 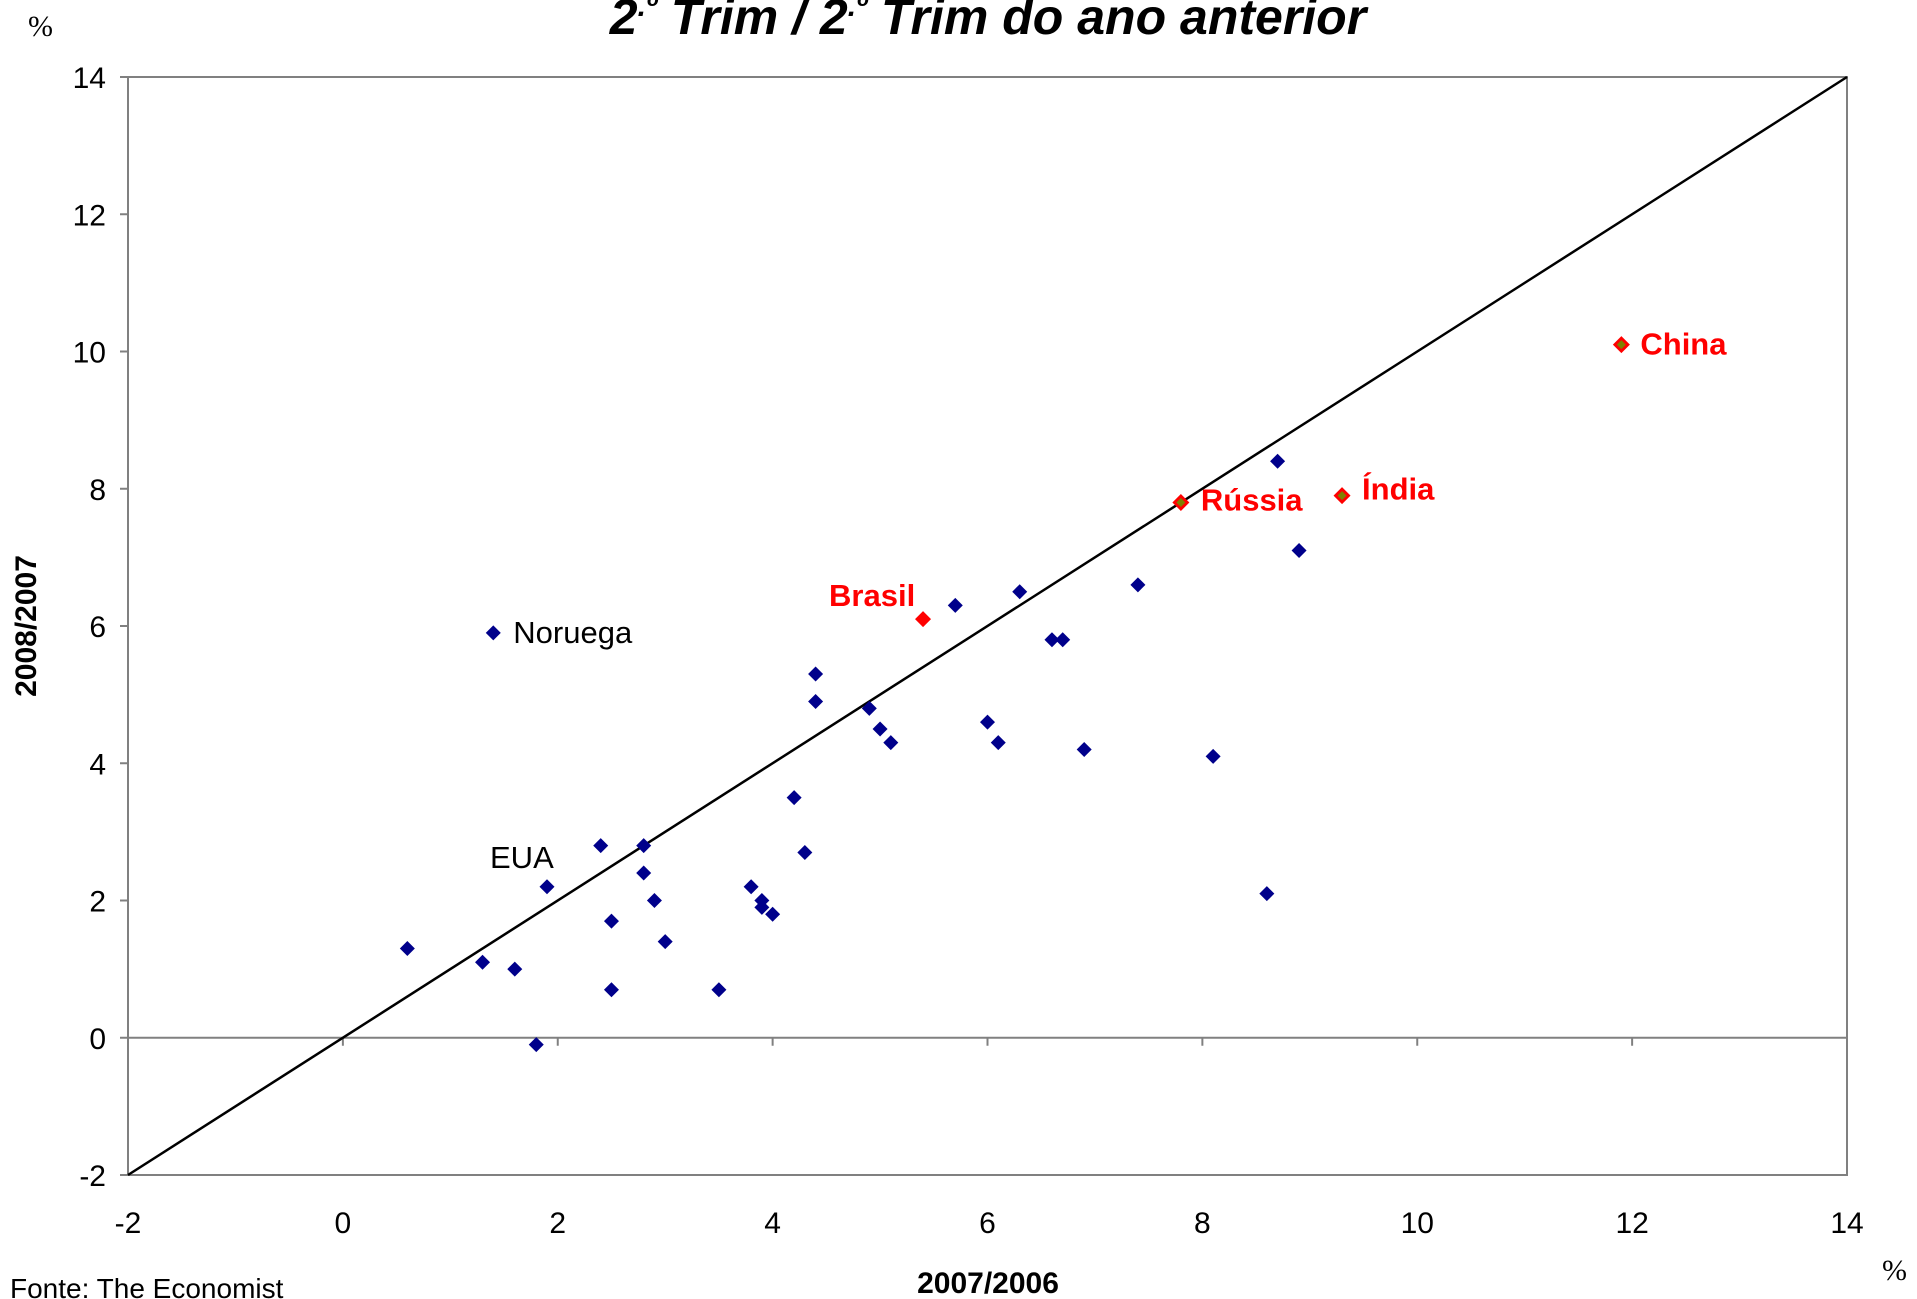 I want to click on x-tick-label: -2, so click(x=128, y=1223).